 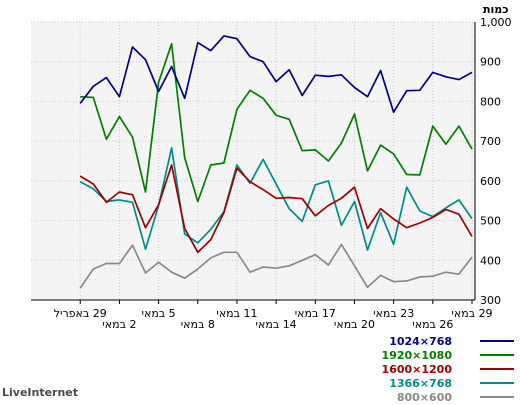 What do you see at coordinates (490, 141) in the screenshot?
I see `y-tick-label: 700` at bounding box center [490, 141].